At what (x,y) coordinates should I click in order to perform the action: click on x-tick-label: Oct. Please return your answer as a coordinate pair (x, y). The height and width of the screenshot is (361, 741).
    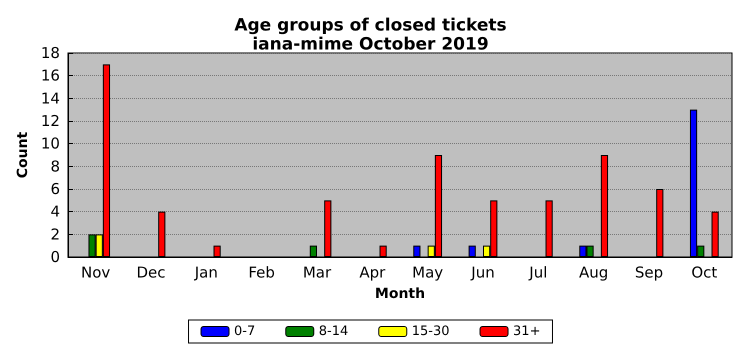
    Looking at the image, I should click on (704, 273).